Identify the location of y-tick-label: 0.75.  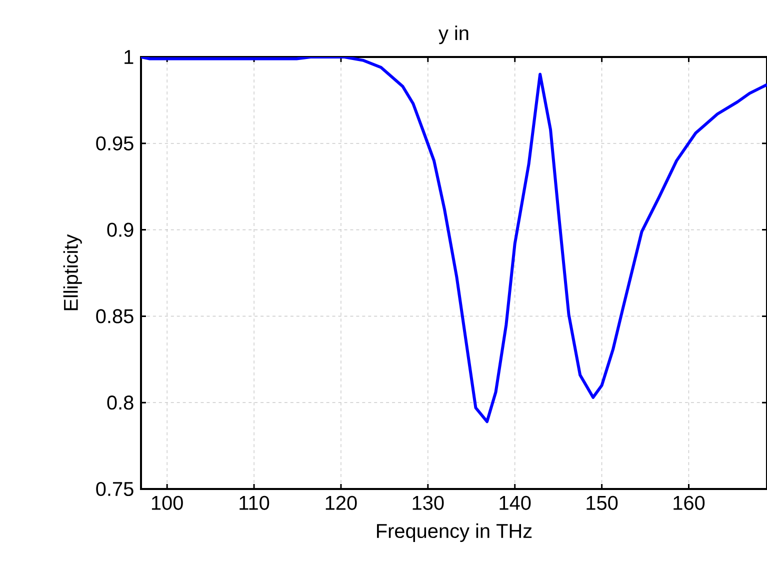
(115, 489).